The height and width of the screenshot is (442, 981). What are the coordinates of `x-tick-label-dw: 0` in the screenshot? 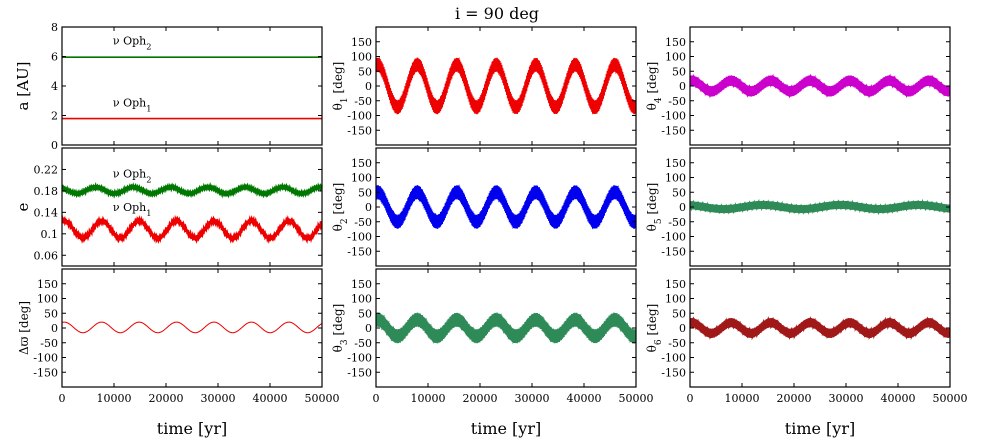 It's located at (62, 398).